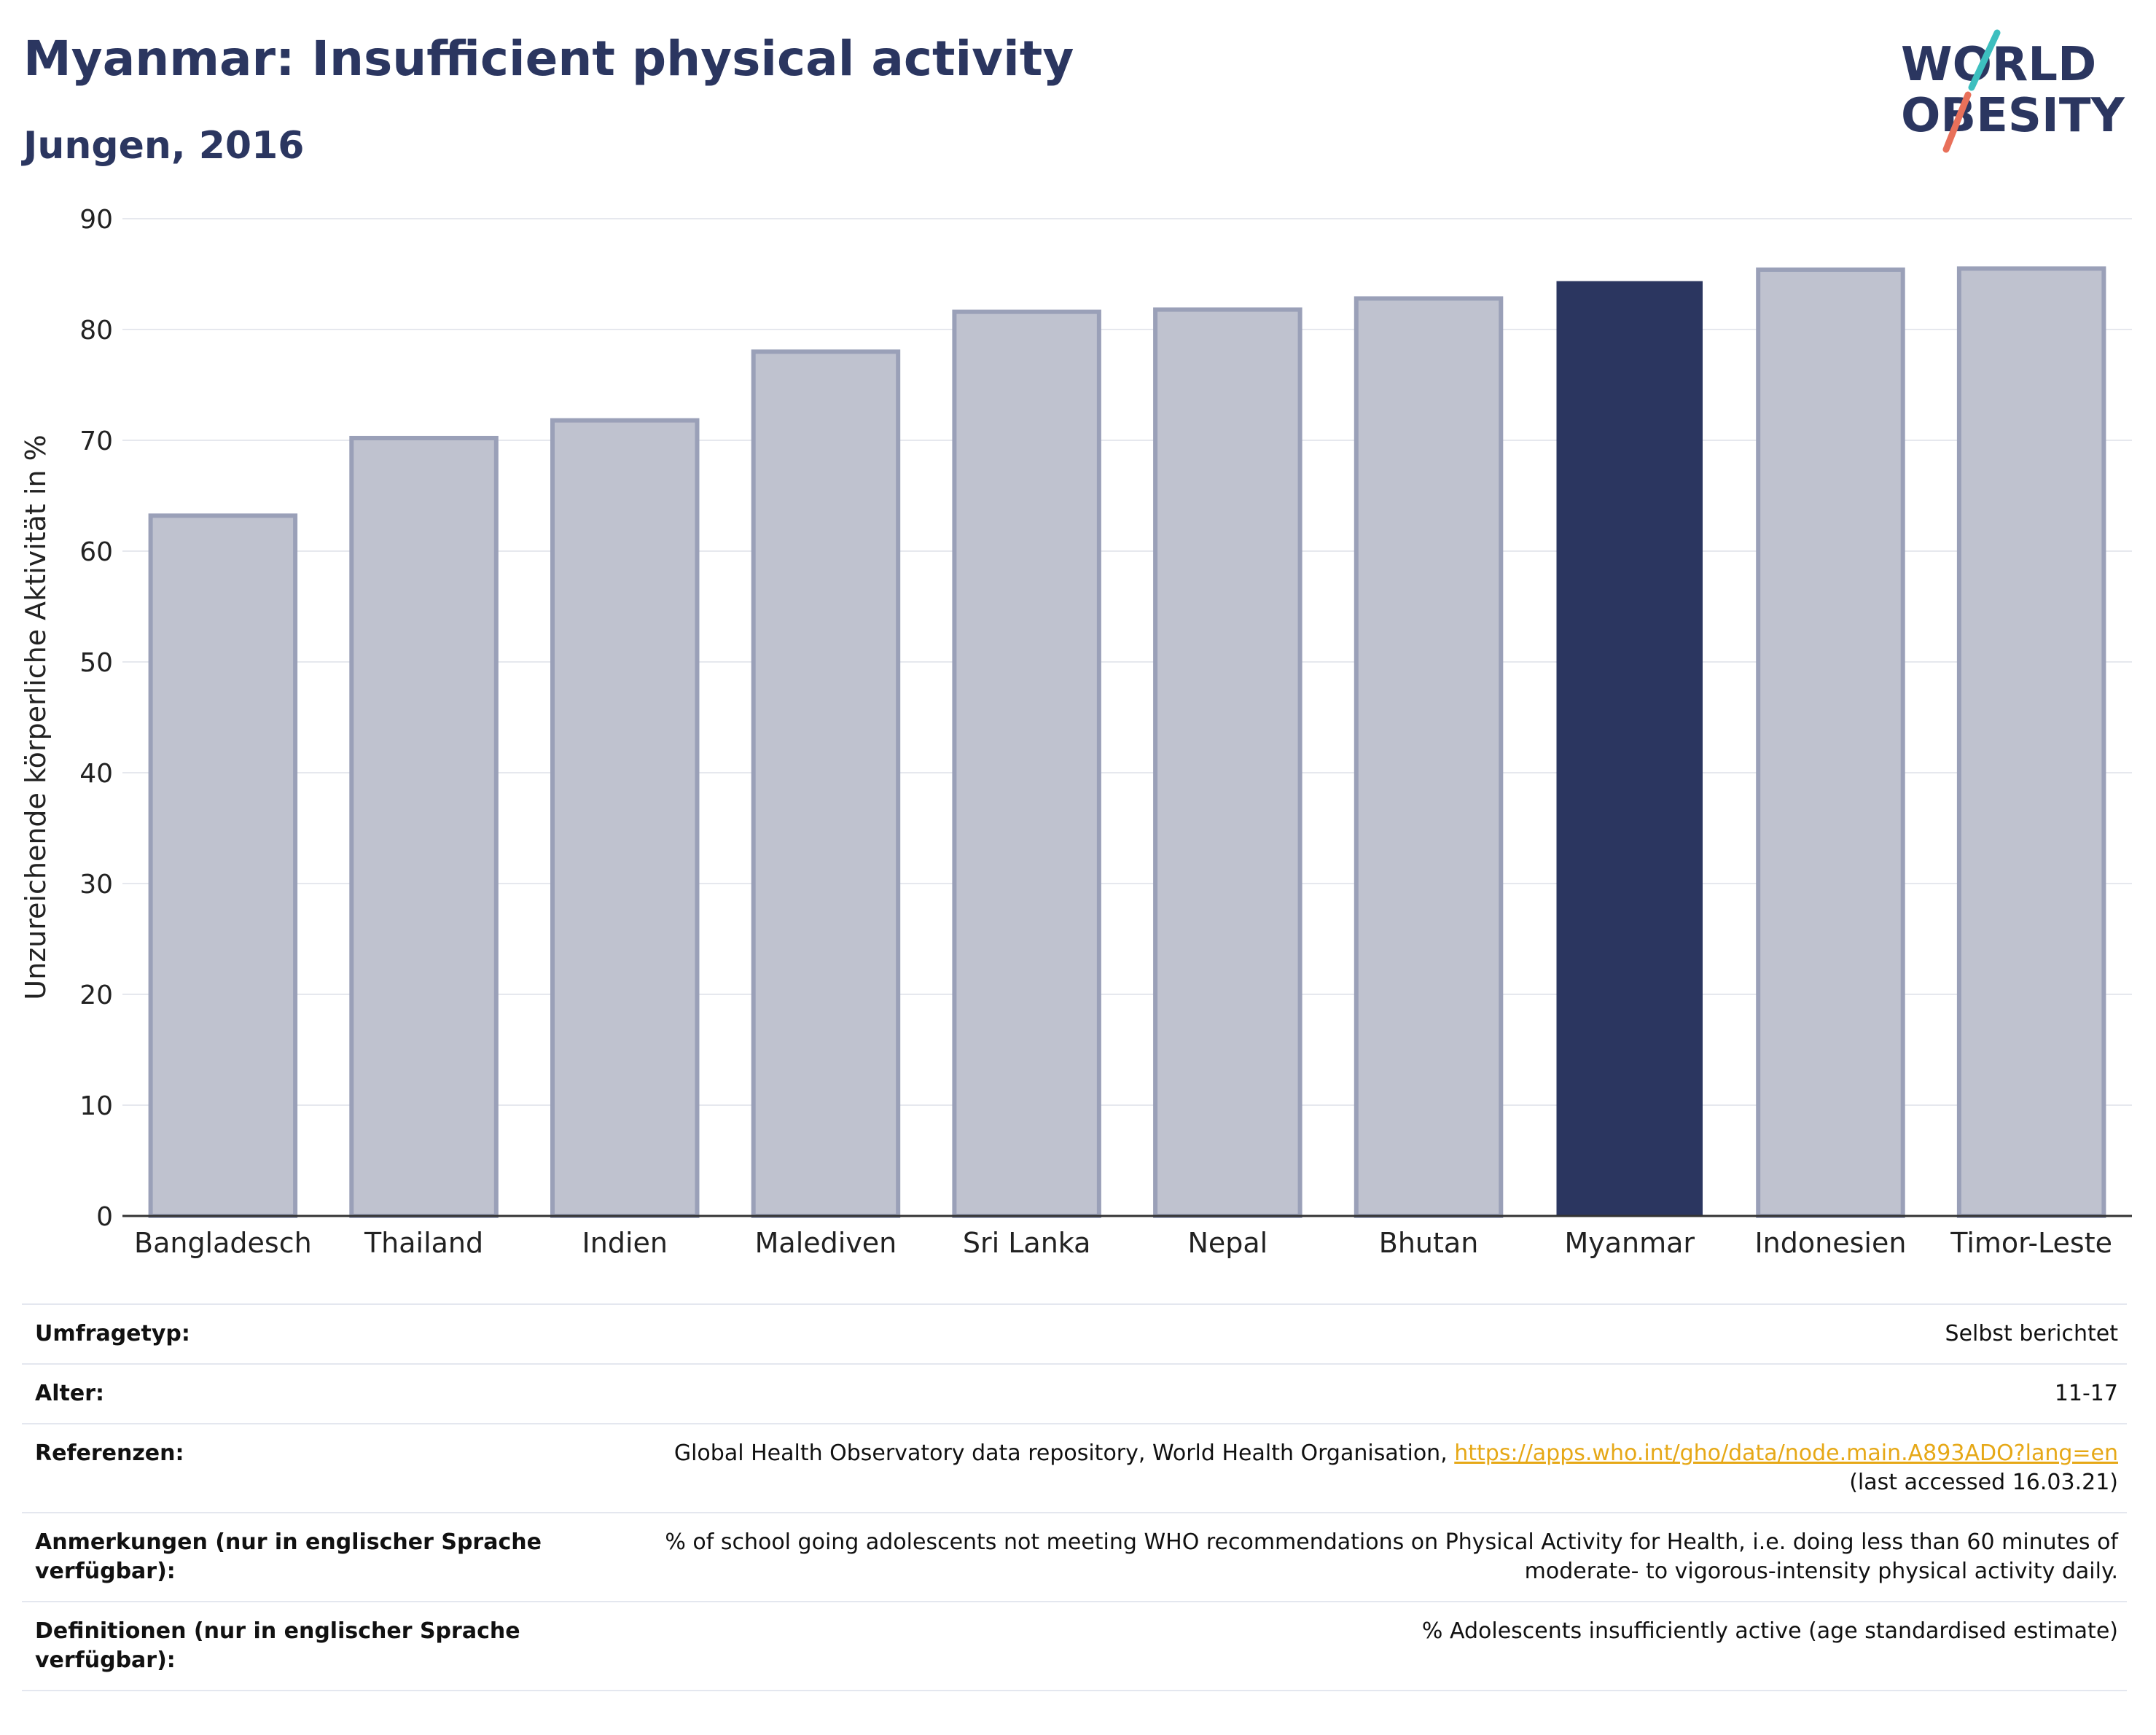 The height and width of the screenshot is (1735, 2156). Describe the element at coordinates (1228, 762) in the screenshot. I see `bar-nepal` at that location.